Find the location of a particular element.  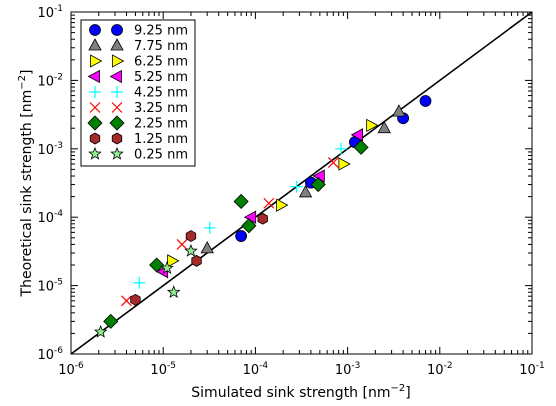

legend-label: 1.25 nm is located at coordinates (161, 139).